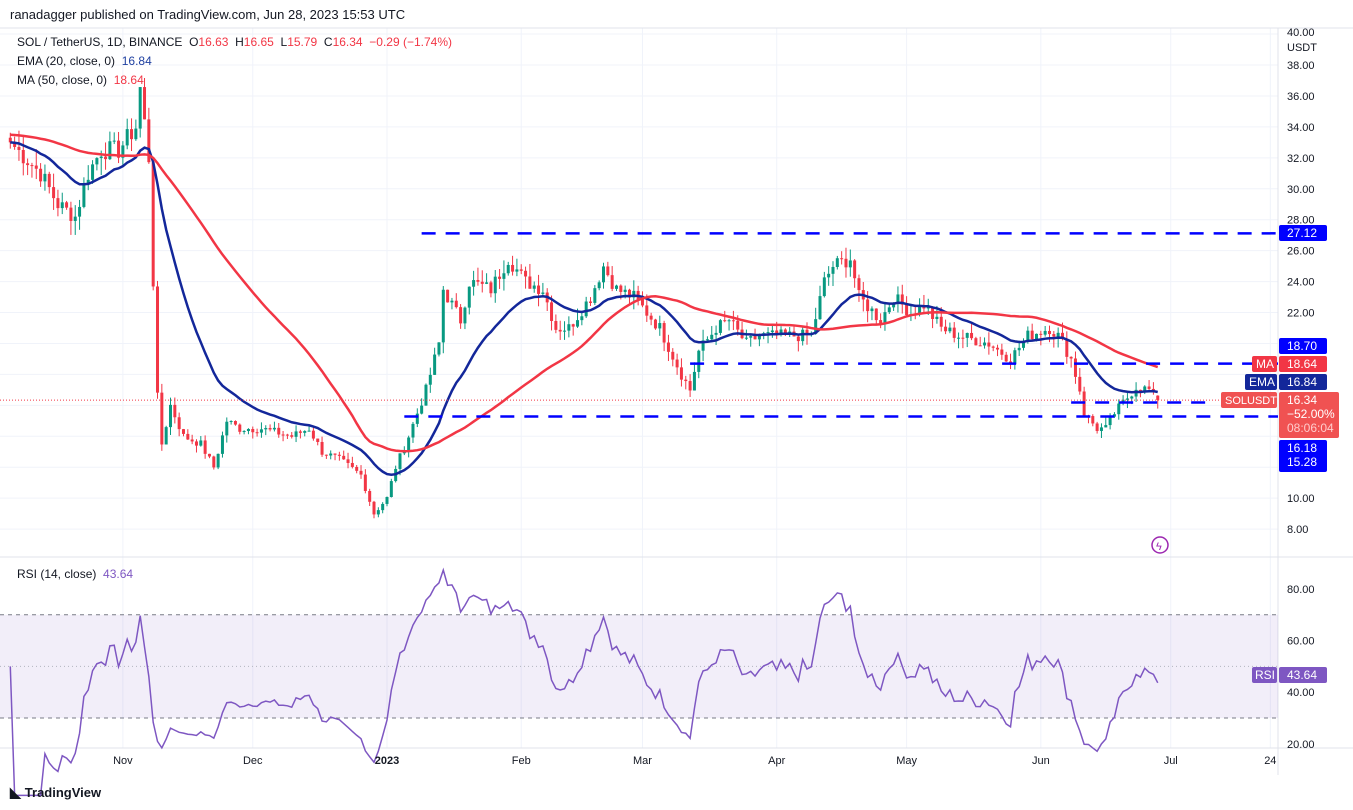  Describe the element at coordinates (302, 42) in the screenshot. I see `low-value: 15.79` at that location.